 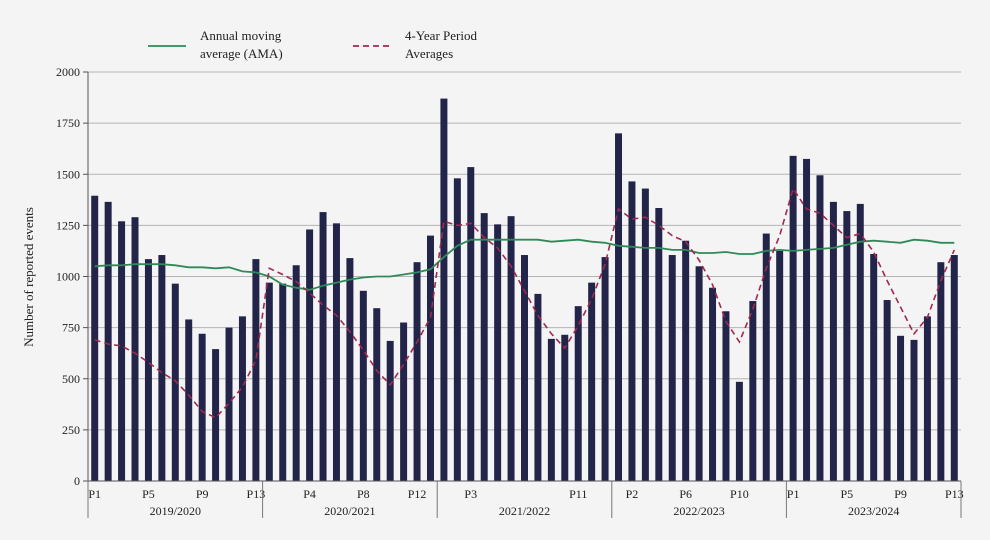 What do you see at coordinates (739, 494) in the screenshot?
I see `period-tick-label: P10` at bounding box center [739, 494].